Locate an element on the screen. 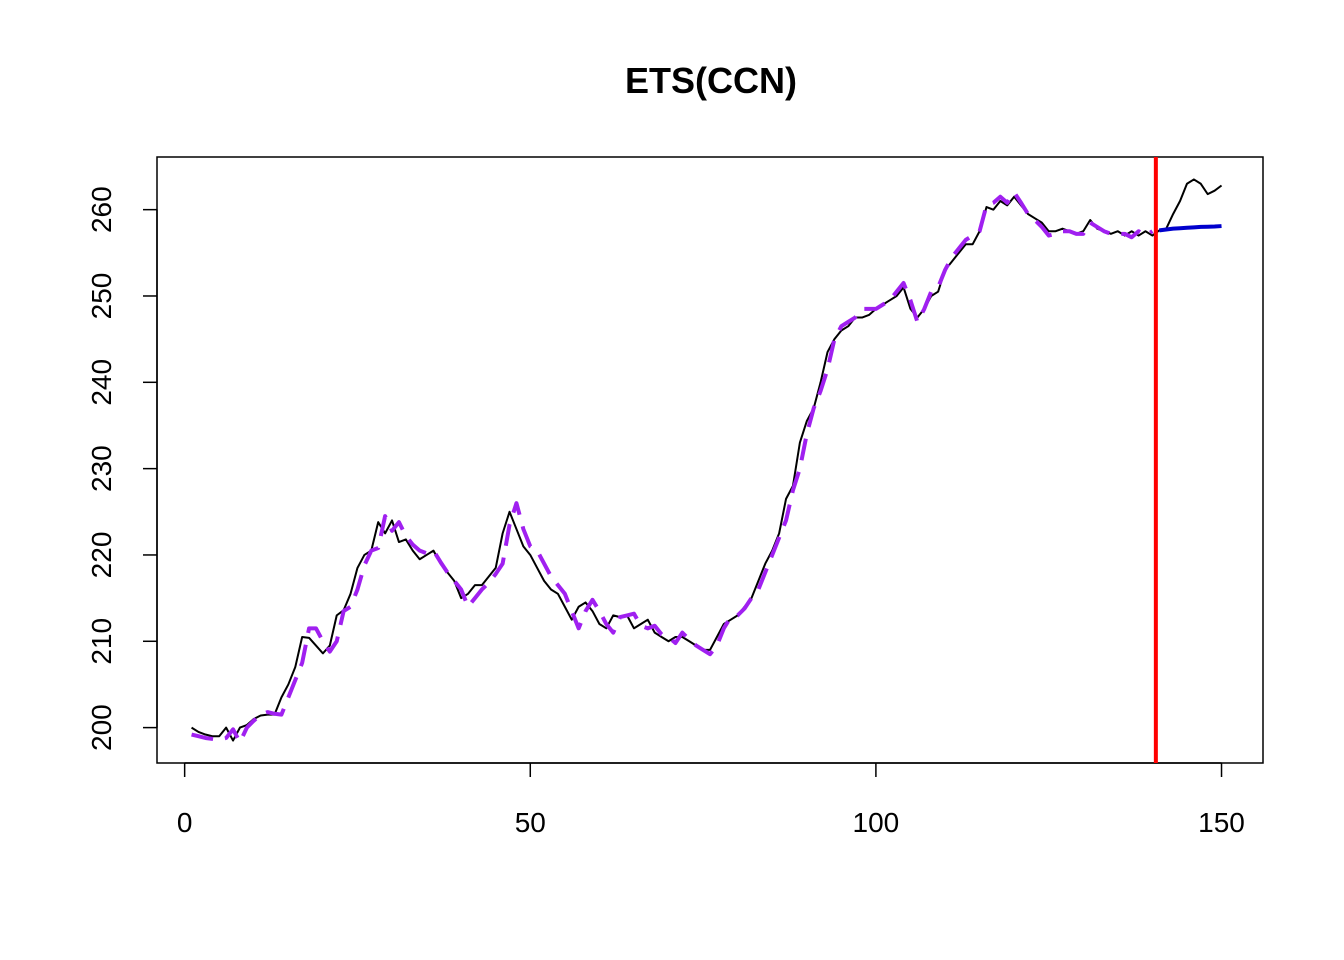 This screenshot has height=960, width=1344. y-tick-label: 210 is located at coordinates (101, 641).